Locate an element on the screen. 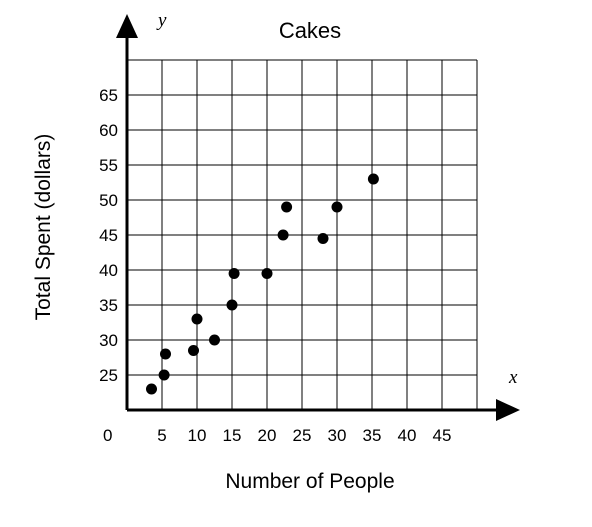 This screenshot has height=527, width=592. chart-title: Cakes is located at coordinates (310, 30).